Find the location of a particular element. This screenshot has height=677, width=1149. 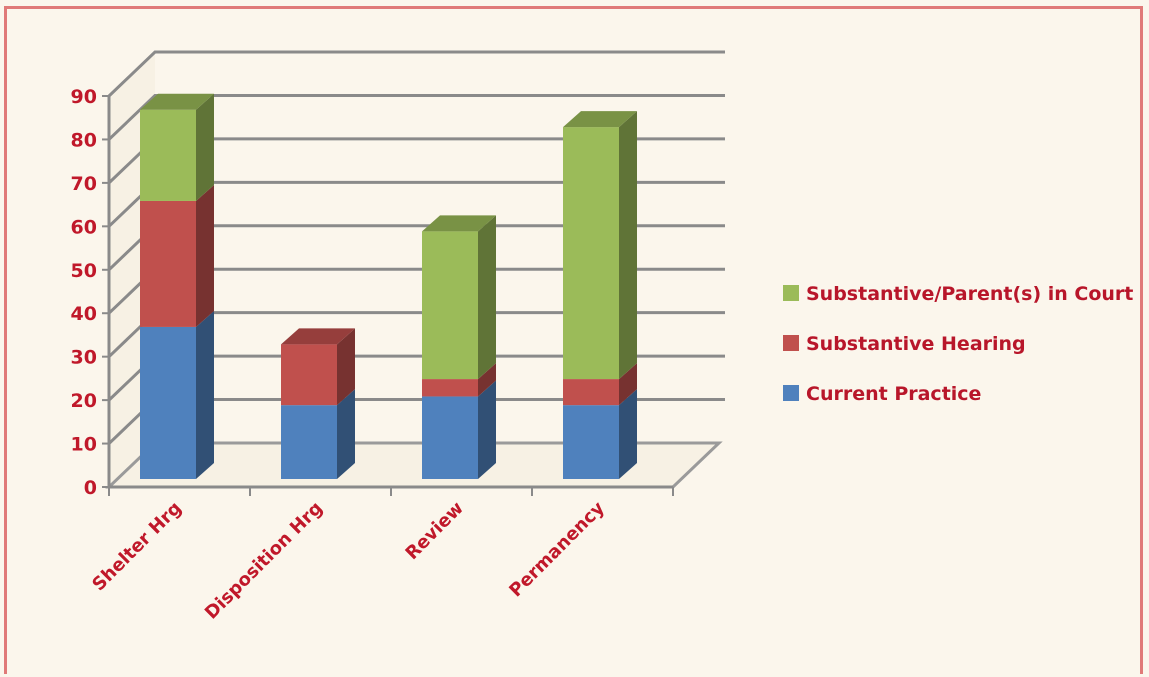

legend-label: Substantive/Parent(s) in Court is located at coordinates (969, 294).